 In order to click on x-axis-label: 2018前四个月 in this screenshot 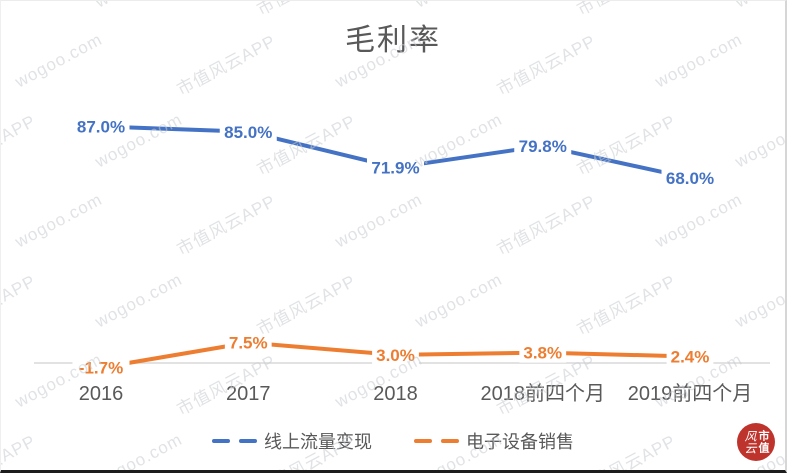, I will do `click(543, 393)`.